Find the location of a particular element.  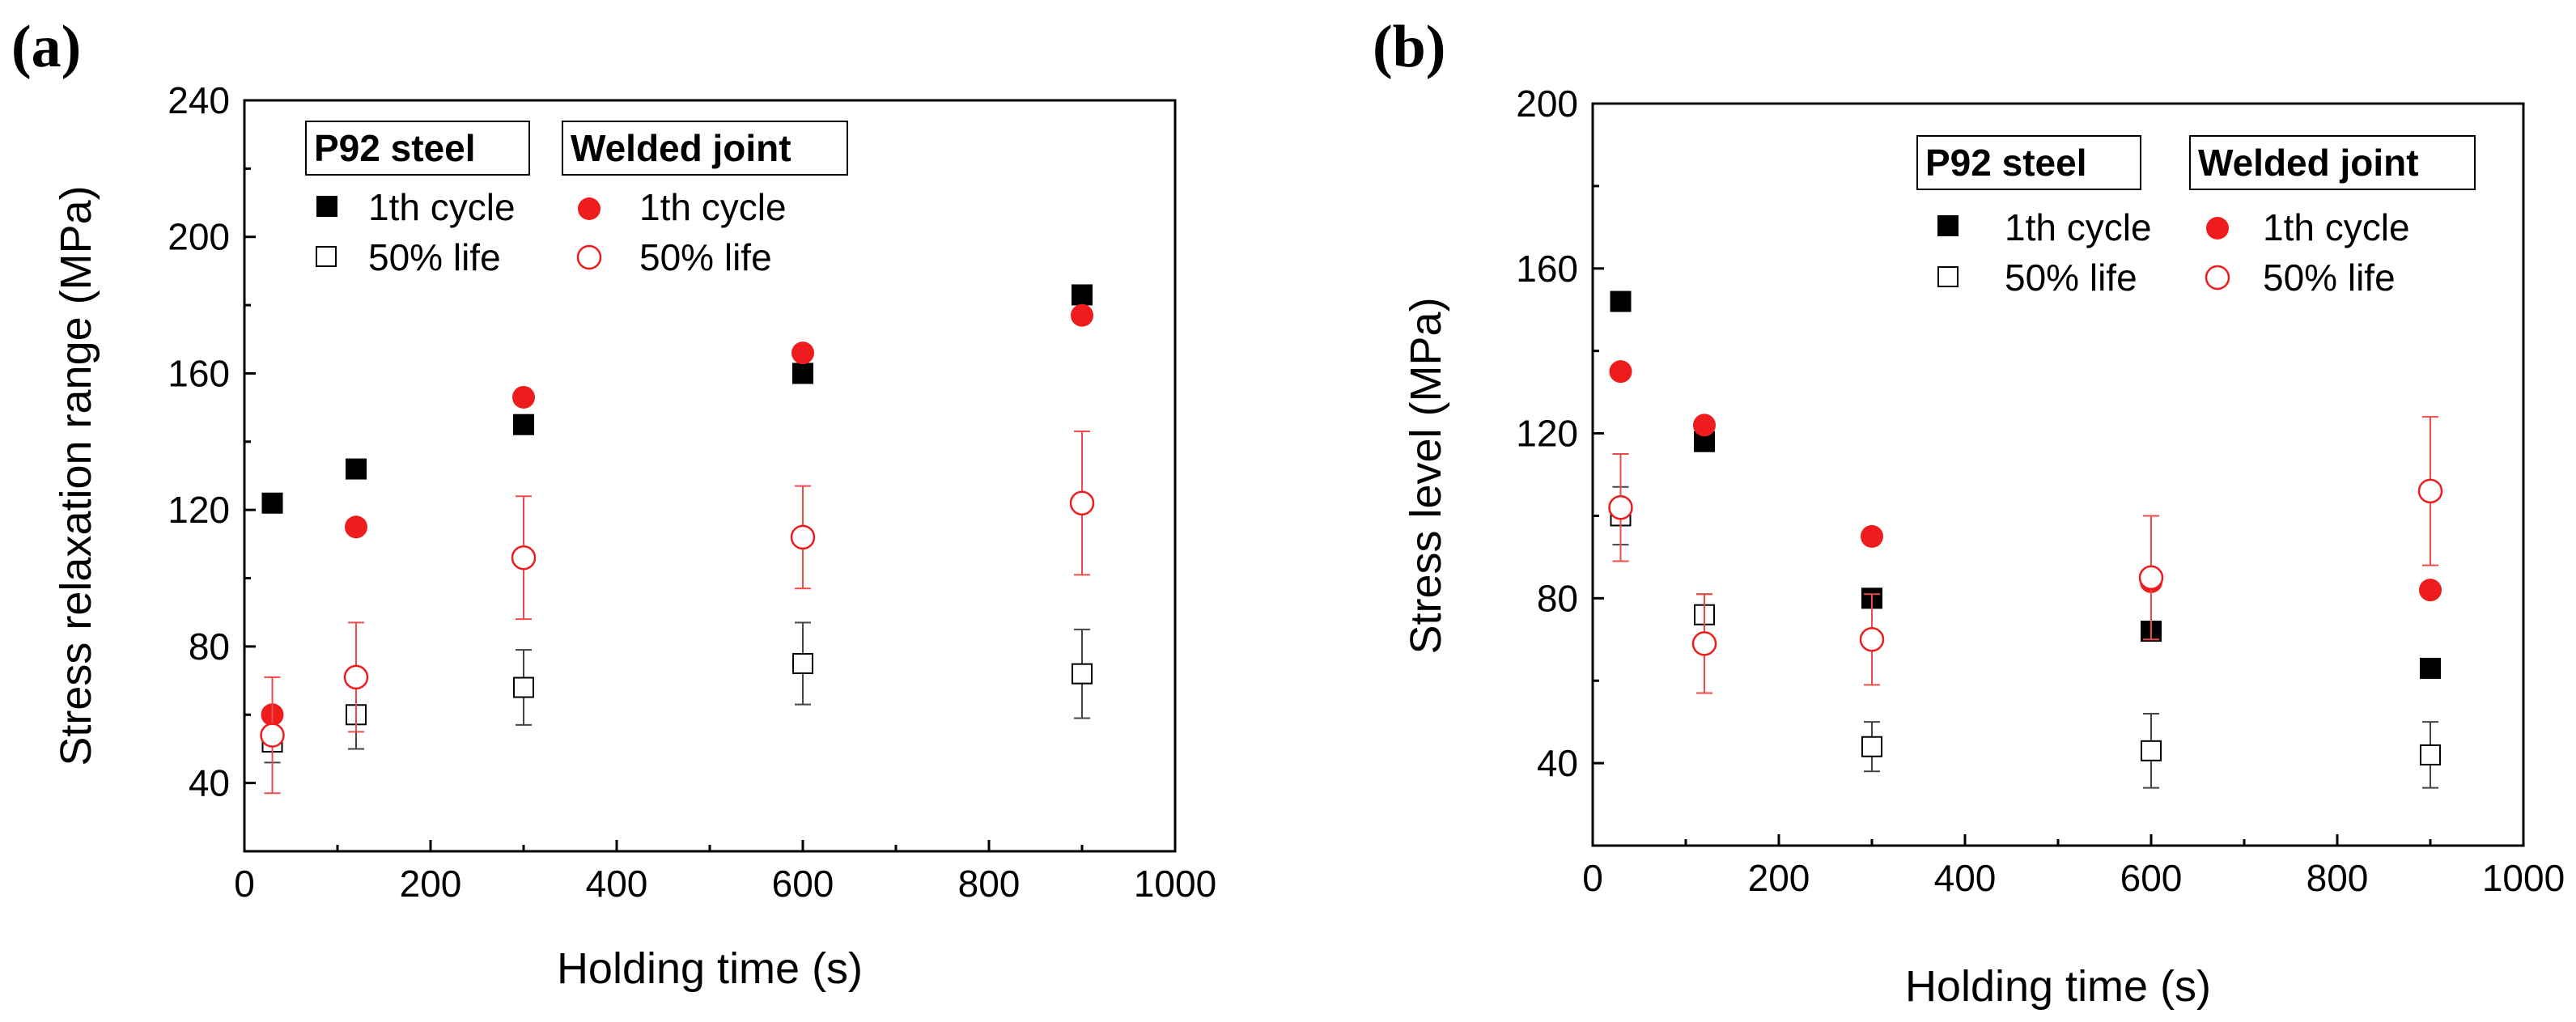

panel-b-x-tick-label: 800 is located at coordinates (2338, 878).